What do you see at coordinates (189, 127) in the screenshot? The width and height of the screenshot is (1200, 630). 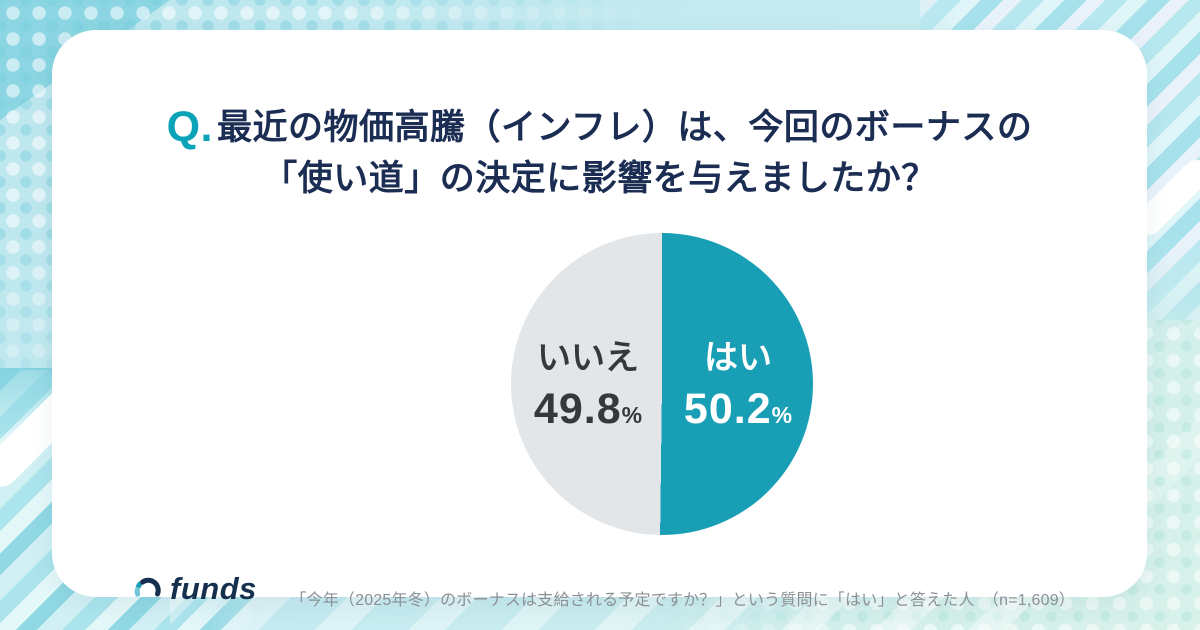 I see `question-prefix: Q.` at bounding box center [189, 127].